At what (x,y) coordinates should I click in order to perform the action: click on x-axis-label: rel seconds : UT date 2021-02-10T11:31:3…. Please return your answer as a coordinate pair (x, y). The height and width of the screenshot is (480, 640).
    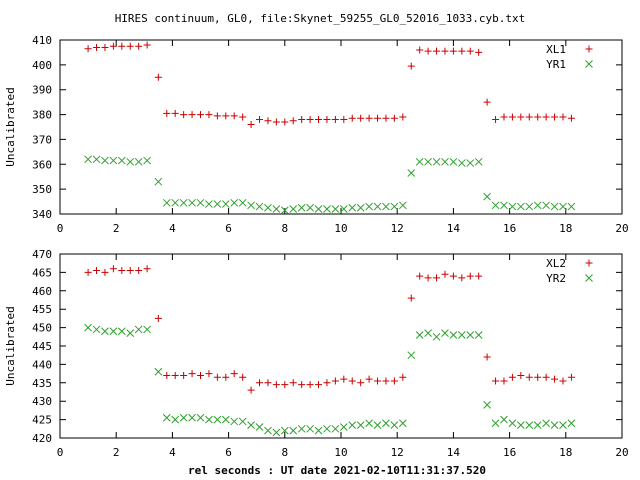
    Looking at the image, I should click on (337, 470).